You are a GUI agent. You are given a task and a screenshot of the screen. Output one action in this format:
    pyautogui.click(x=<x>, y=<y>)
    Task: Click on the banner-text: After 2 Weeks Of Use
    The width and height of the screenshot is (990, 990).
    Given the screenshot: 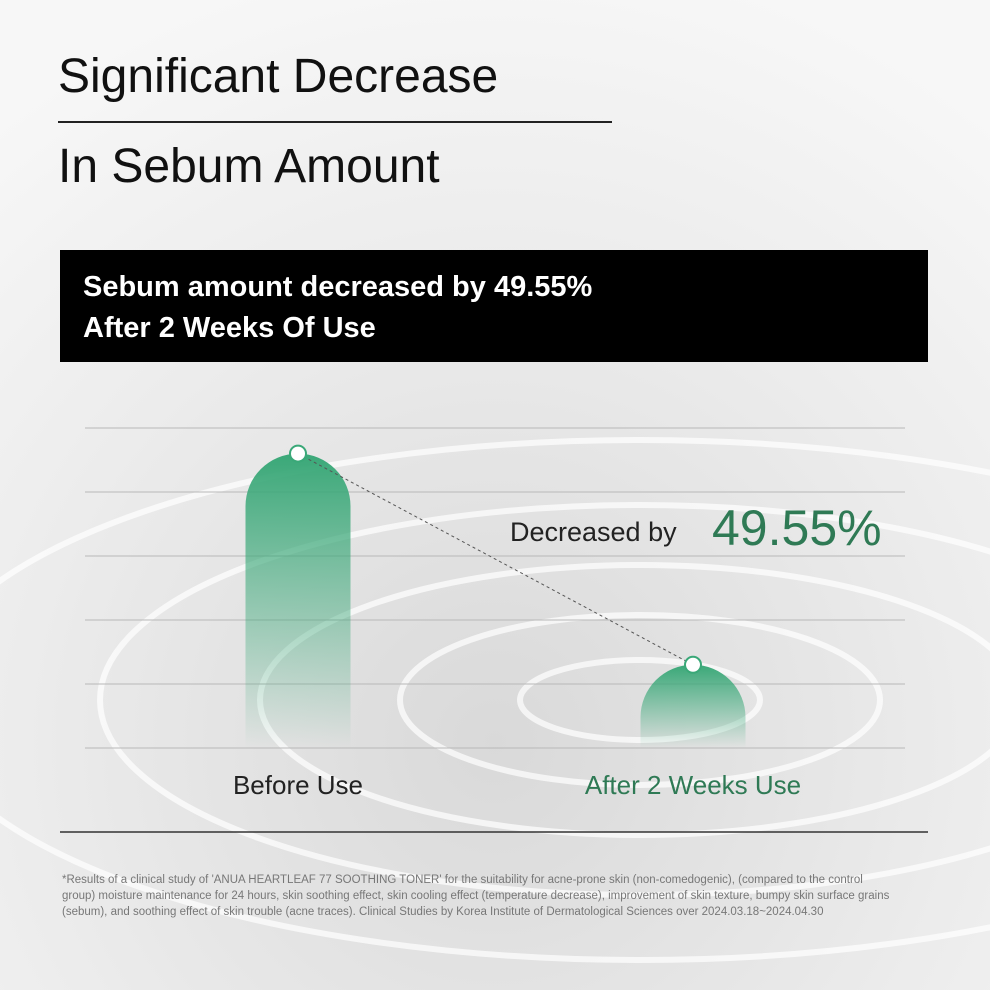 What is the action you would take?
    pyautogui.click(x=229, y=328)
    